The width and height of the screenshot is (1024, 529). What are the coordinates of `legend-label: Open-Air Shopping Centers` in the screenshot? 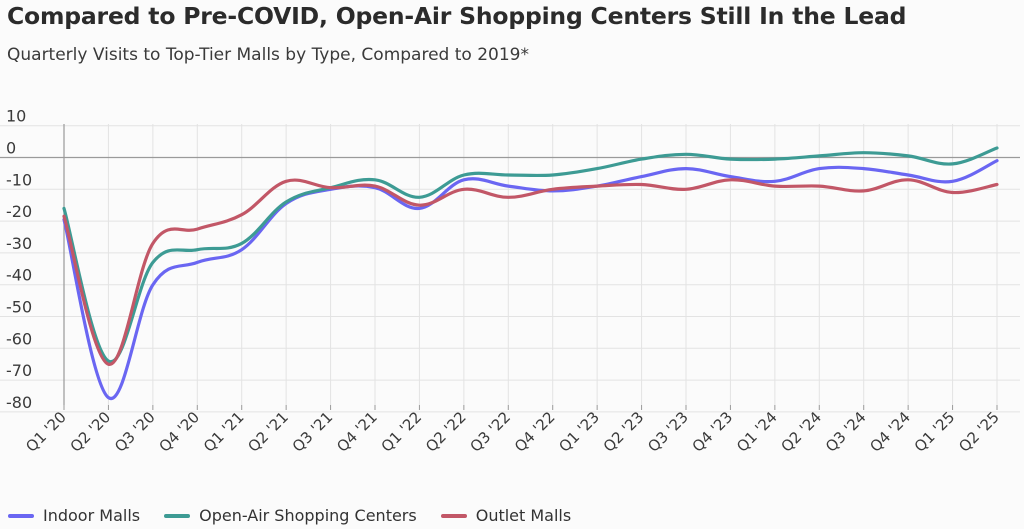 It's located at (308, 515).